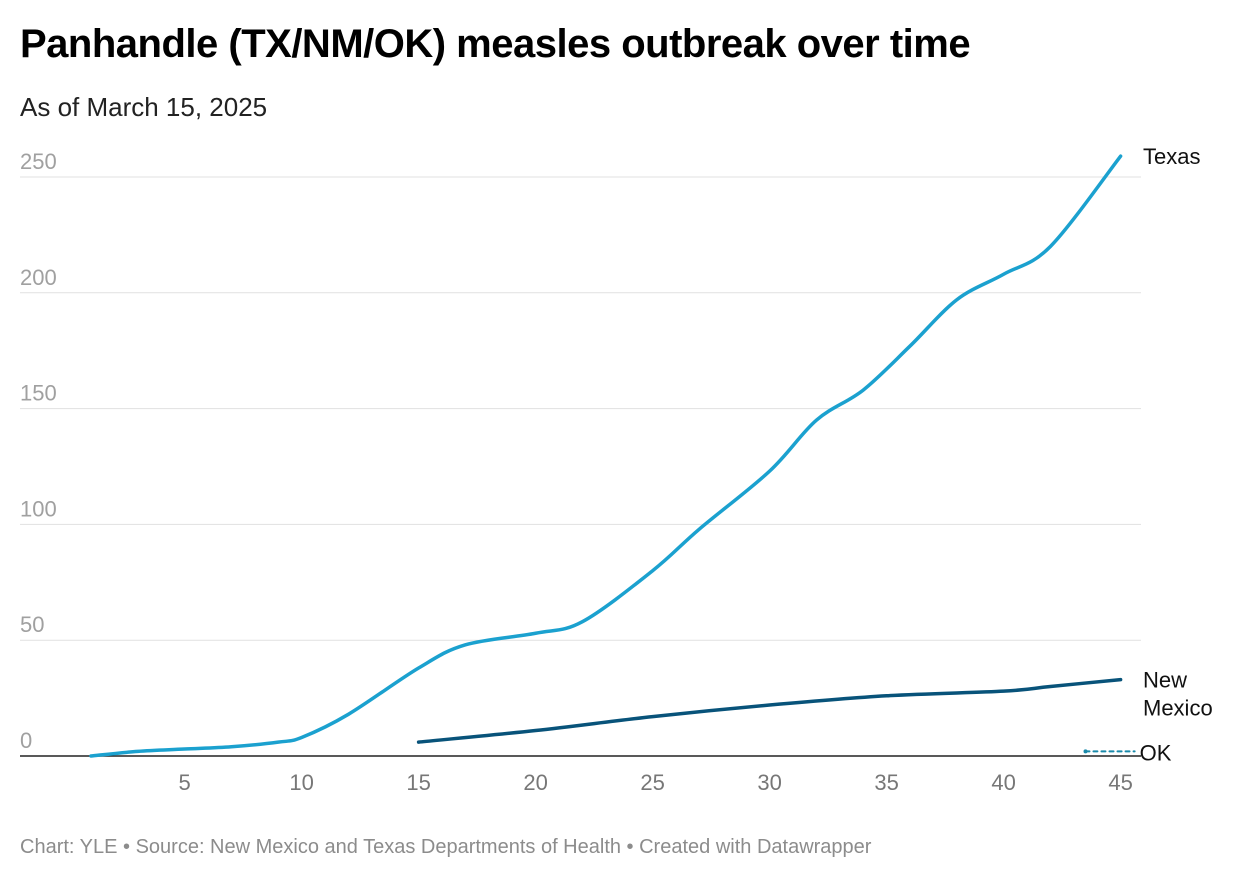 This screenshot has height=882, width=1240. Describe the element at coordinates (144, 107) in the screenshot. I see `chart-subtitle: As of March 15, 2025` at that location.